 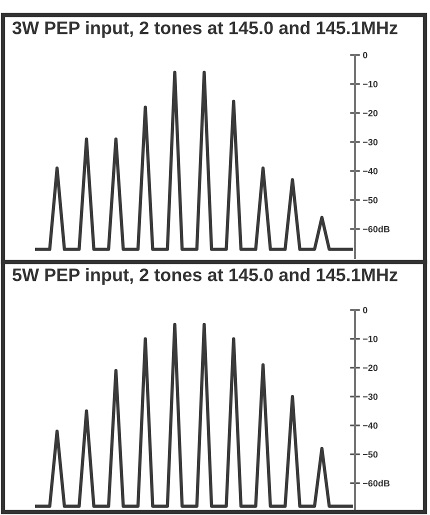 I want to click on chart-title: 5W PEP input, 2 tones at 145.0 and 145.1MHz, so click(x=205, y=276).